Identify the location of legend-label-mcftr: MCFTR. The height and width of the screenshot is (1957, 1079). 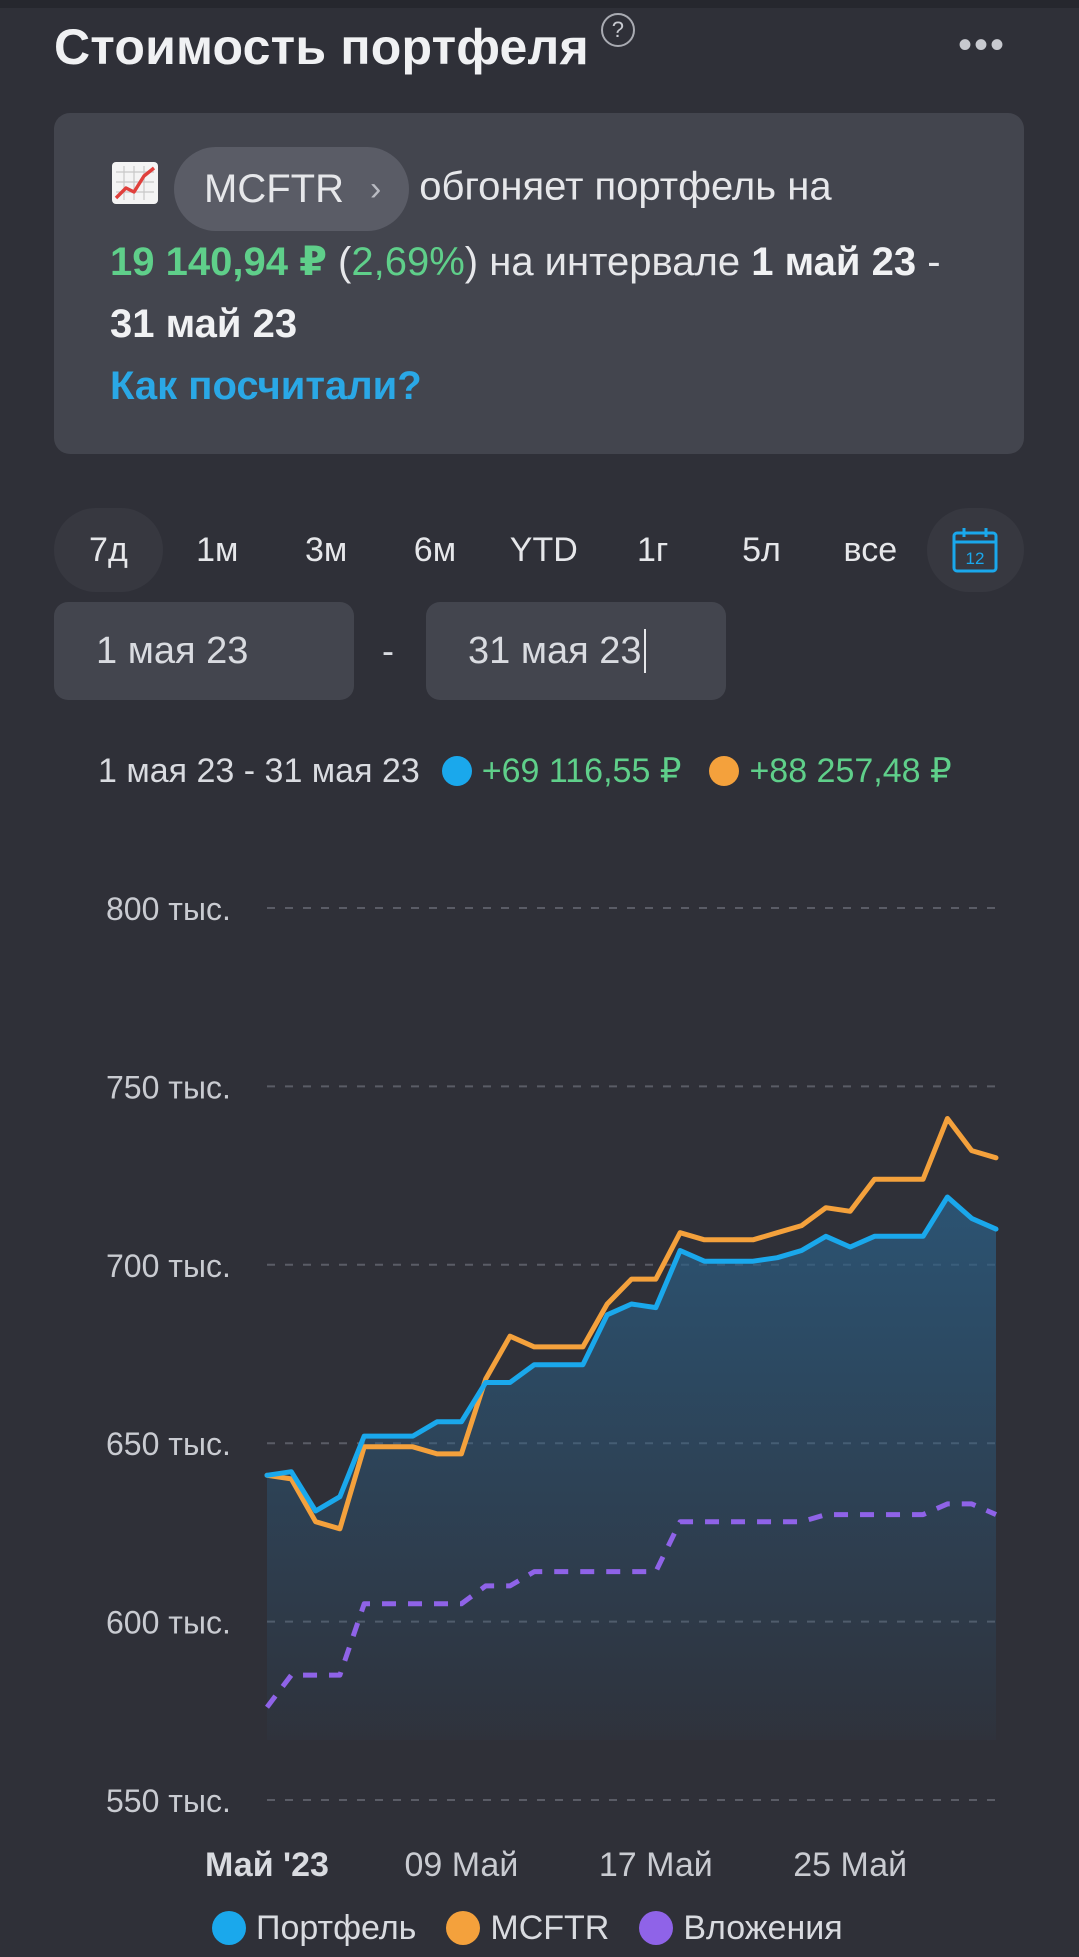
(550, 1927).